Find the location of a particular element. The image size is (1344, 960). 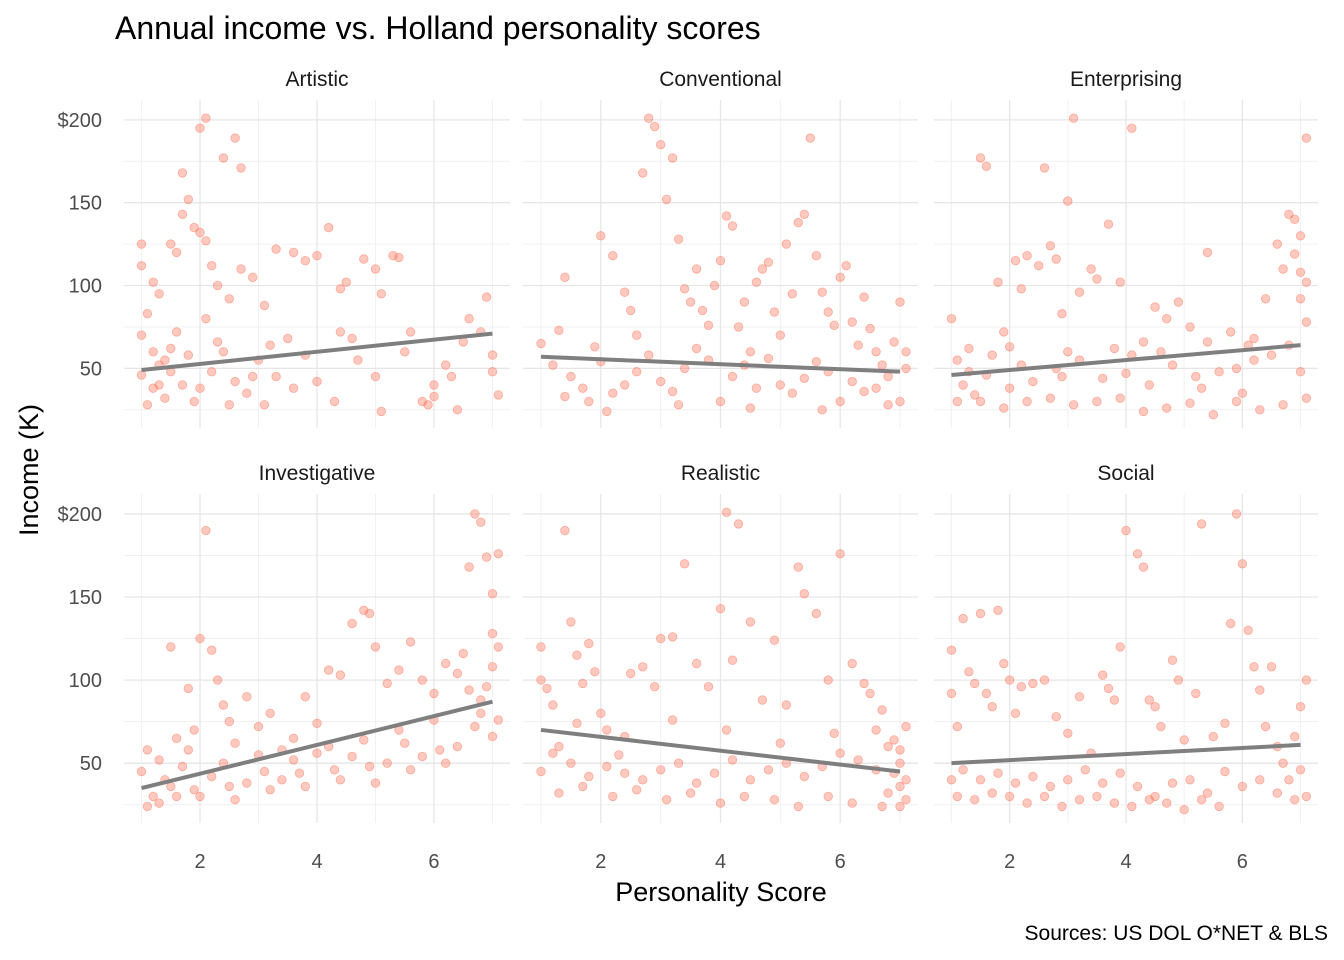

panel-enterprising: Enterprising is located at coordinates (1126, 248).